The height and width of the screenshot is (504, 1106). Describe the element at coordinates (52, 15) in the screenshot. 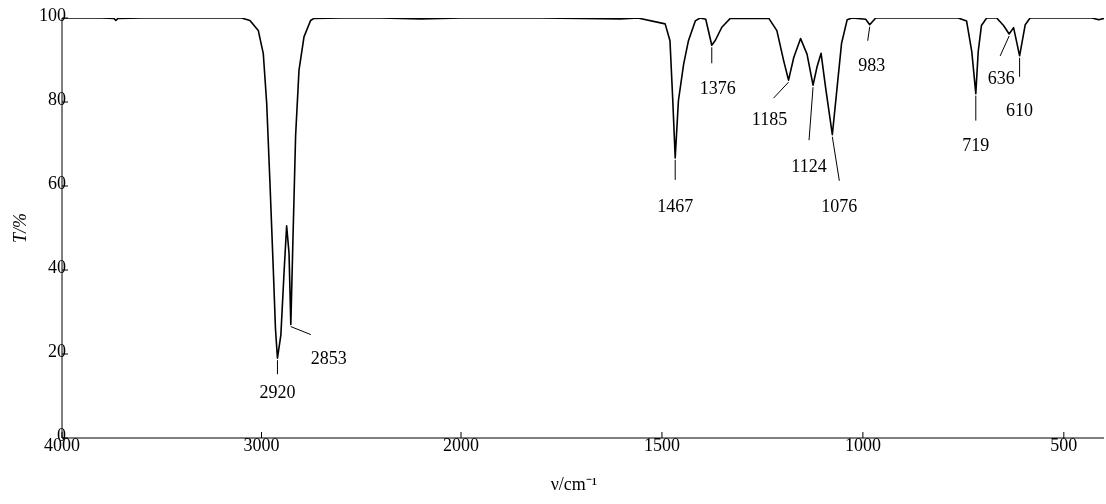

I see `y-tick-label: 100` at that location.